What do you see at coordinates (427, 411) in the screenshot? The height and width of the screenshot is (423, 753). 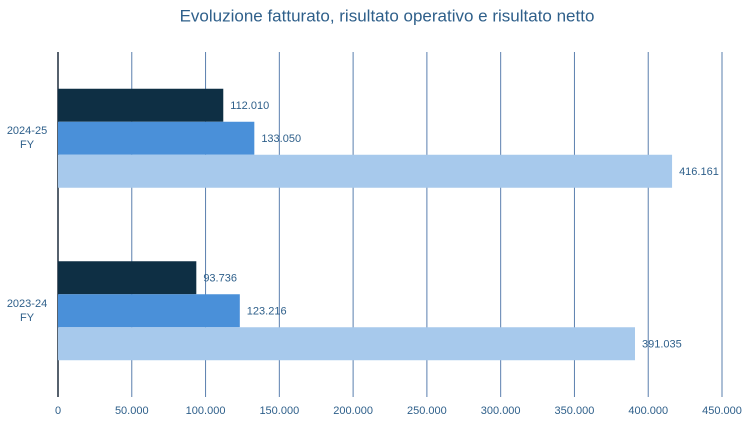 I see `x-tick-label: 250.000` at bounding box center [427, 411].